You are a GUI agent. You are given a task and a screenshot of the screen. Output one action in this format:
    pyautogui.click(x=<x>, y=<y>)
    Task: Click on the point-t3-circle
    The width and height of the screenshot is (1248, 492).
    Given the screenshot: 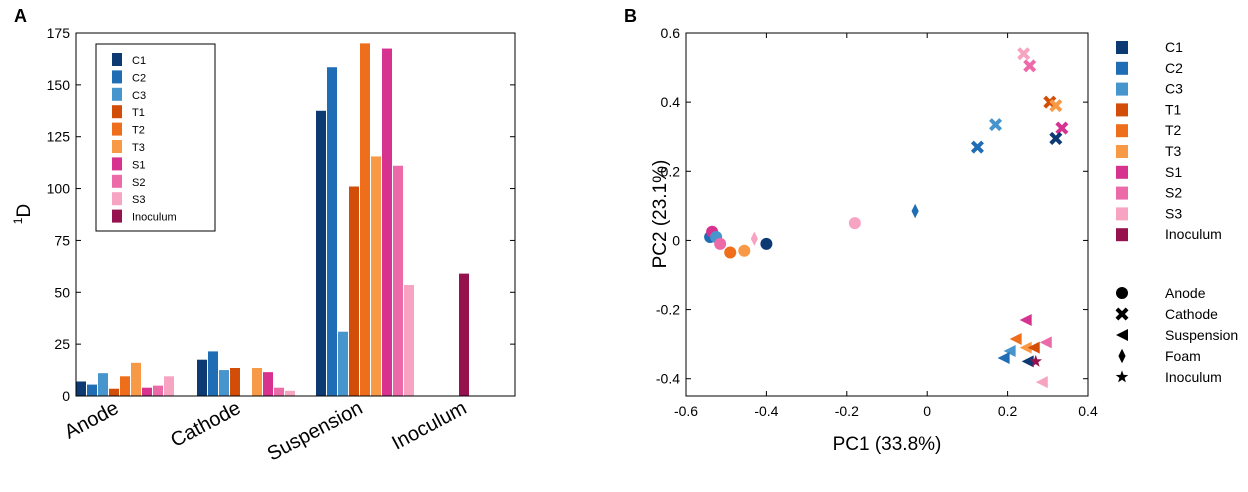 What is the action you would take?
    pyautogui.click(x=744, y=250)
    